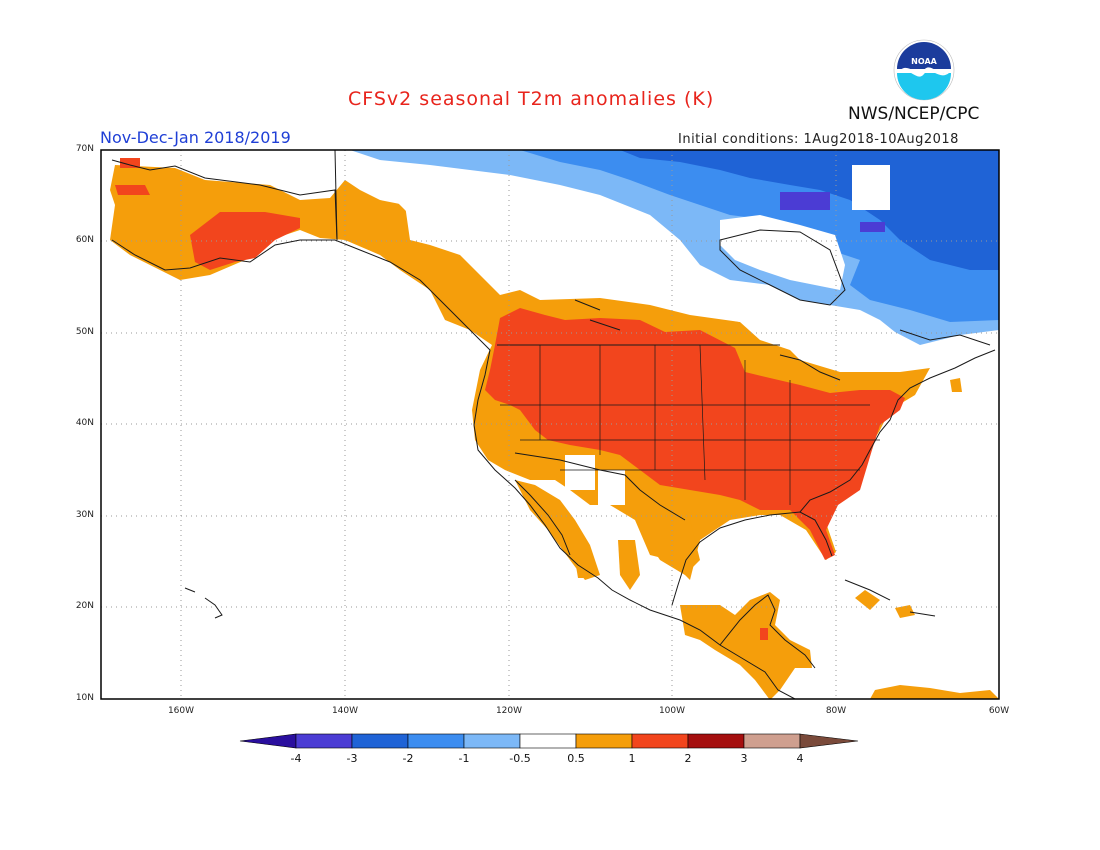  What do you see at coordinates (345, 711) in the screenshot?
I see `lon-label: 140W` at bounding box center [345, 711].